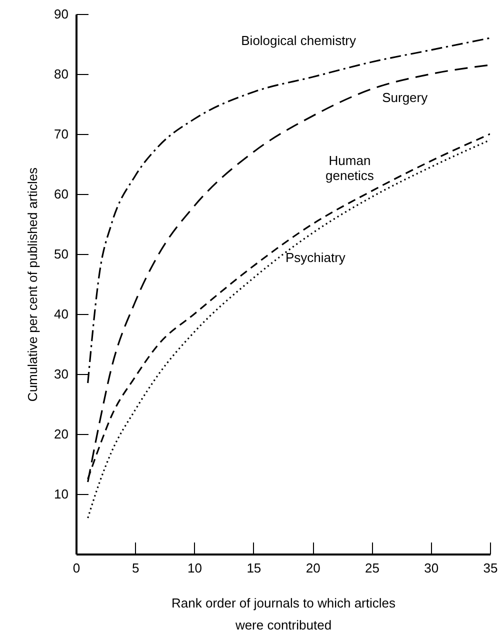  Describe the element at coordinates (405, 97) in the screenshot. I see `series-label: Surgery` at that location.